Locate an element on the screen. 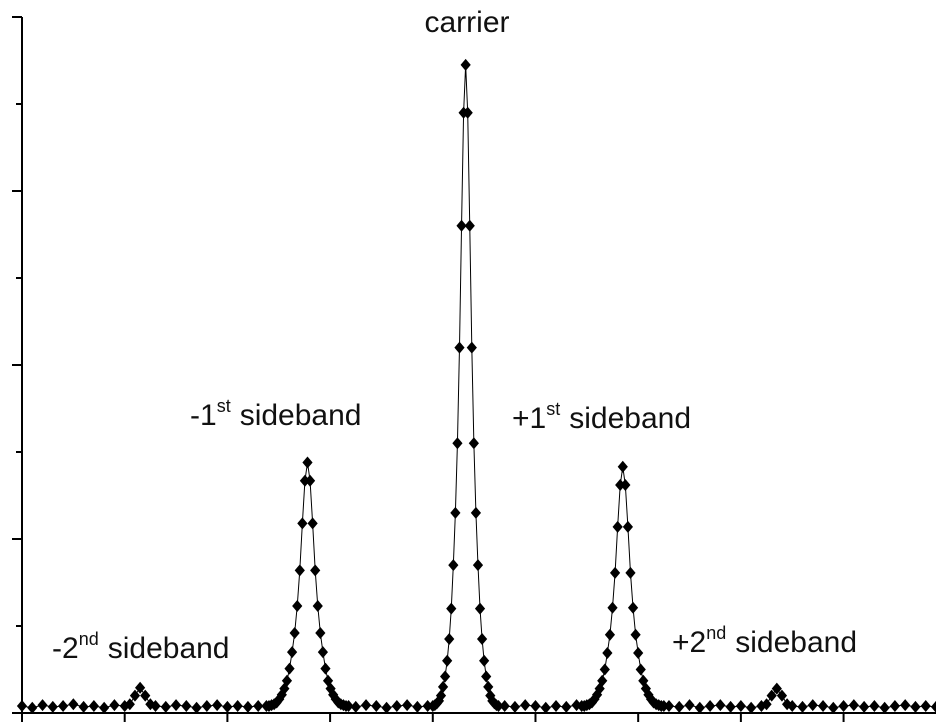 The width and height of the screenshot is (936, 726). annotation-number: -2 is located at coordinates (65, 648).